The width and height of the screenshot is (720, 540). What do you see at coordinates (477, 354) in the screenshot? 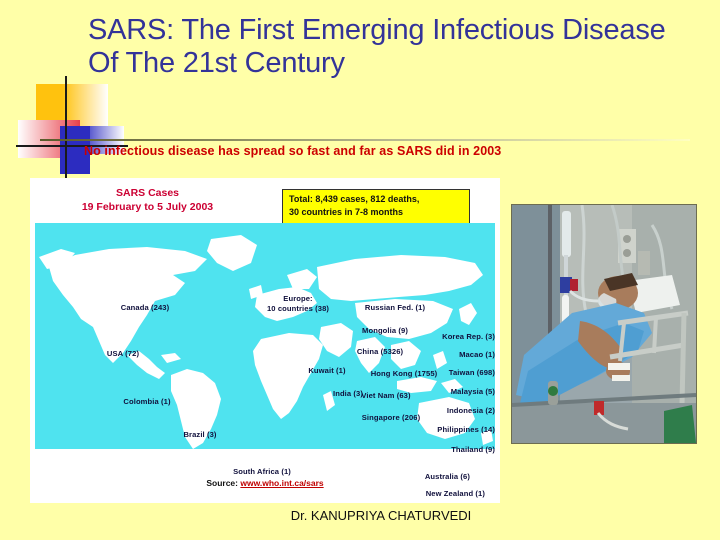
I see `map-label-macao: Macao (1)` at bounding box center [477, 354].